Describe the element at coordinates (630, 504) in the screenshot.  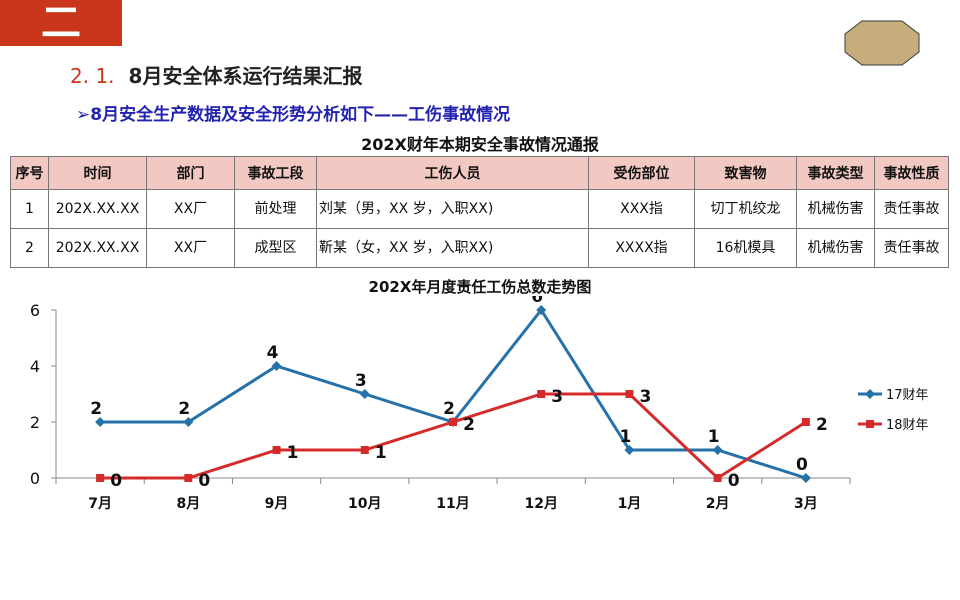
I see `x-tick-label: 1月` at that location.